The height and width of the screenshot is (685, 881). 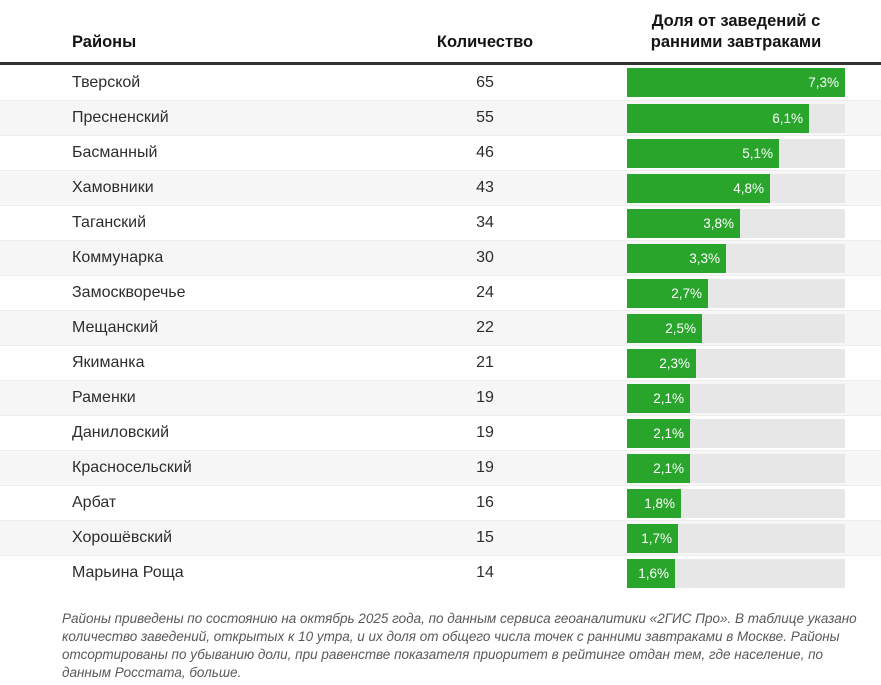 I want to click on district-name: Марьина Роща, so click(x=128, y=573).